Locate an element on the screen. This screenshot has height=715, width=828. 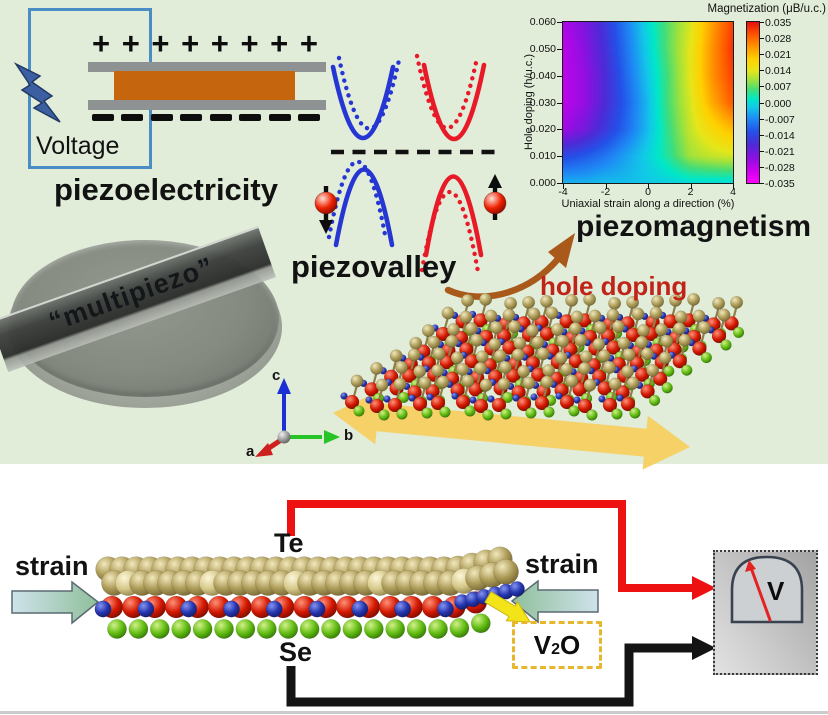
strain-label-left: strain is located at coordinates (52, 566).